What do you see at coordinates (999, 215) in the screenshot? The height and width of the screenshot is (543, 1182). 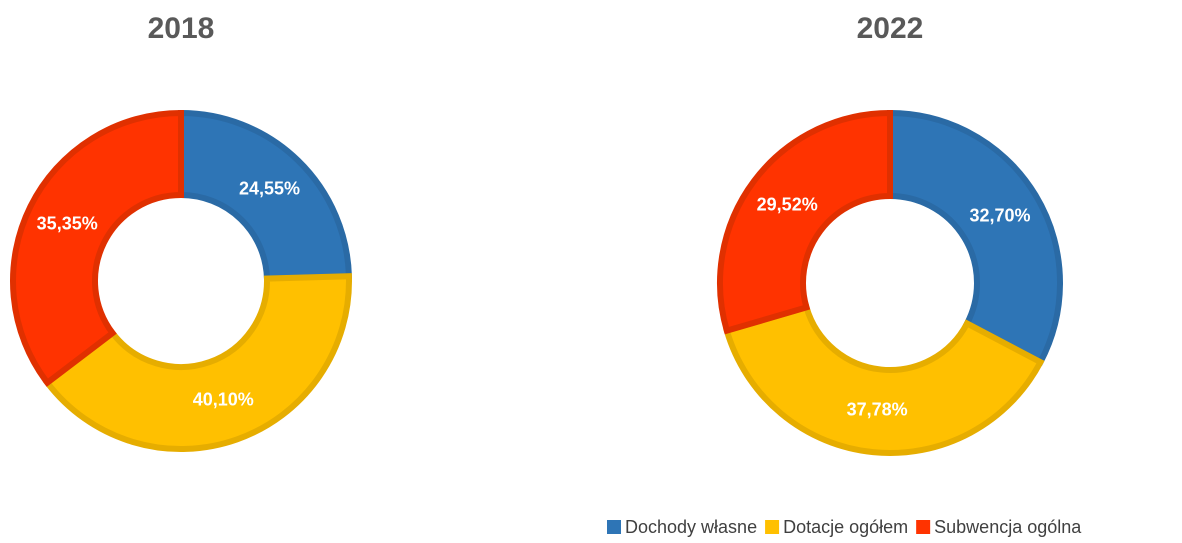 I see `data-label: 32,70%` at bounding box center [999, 215].